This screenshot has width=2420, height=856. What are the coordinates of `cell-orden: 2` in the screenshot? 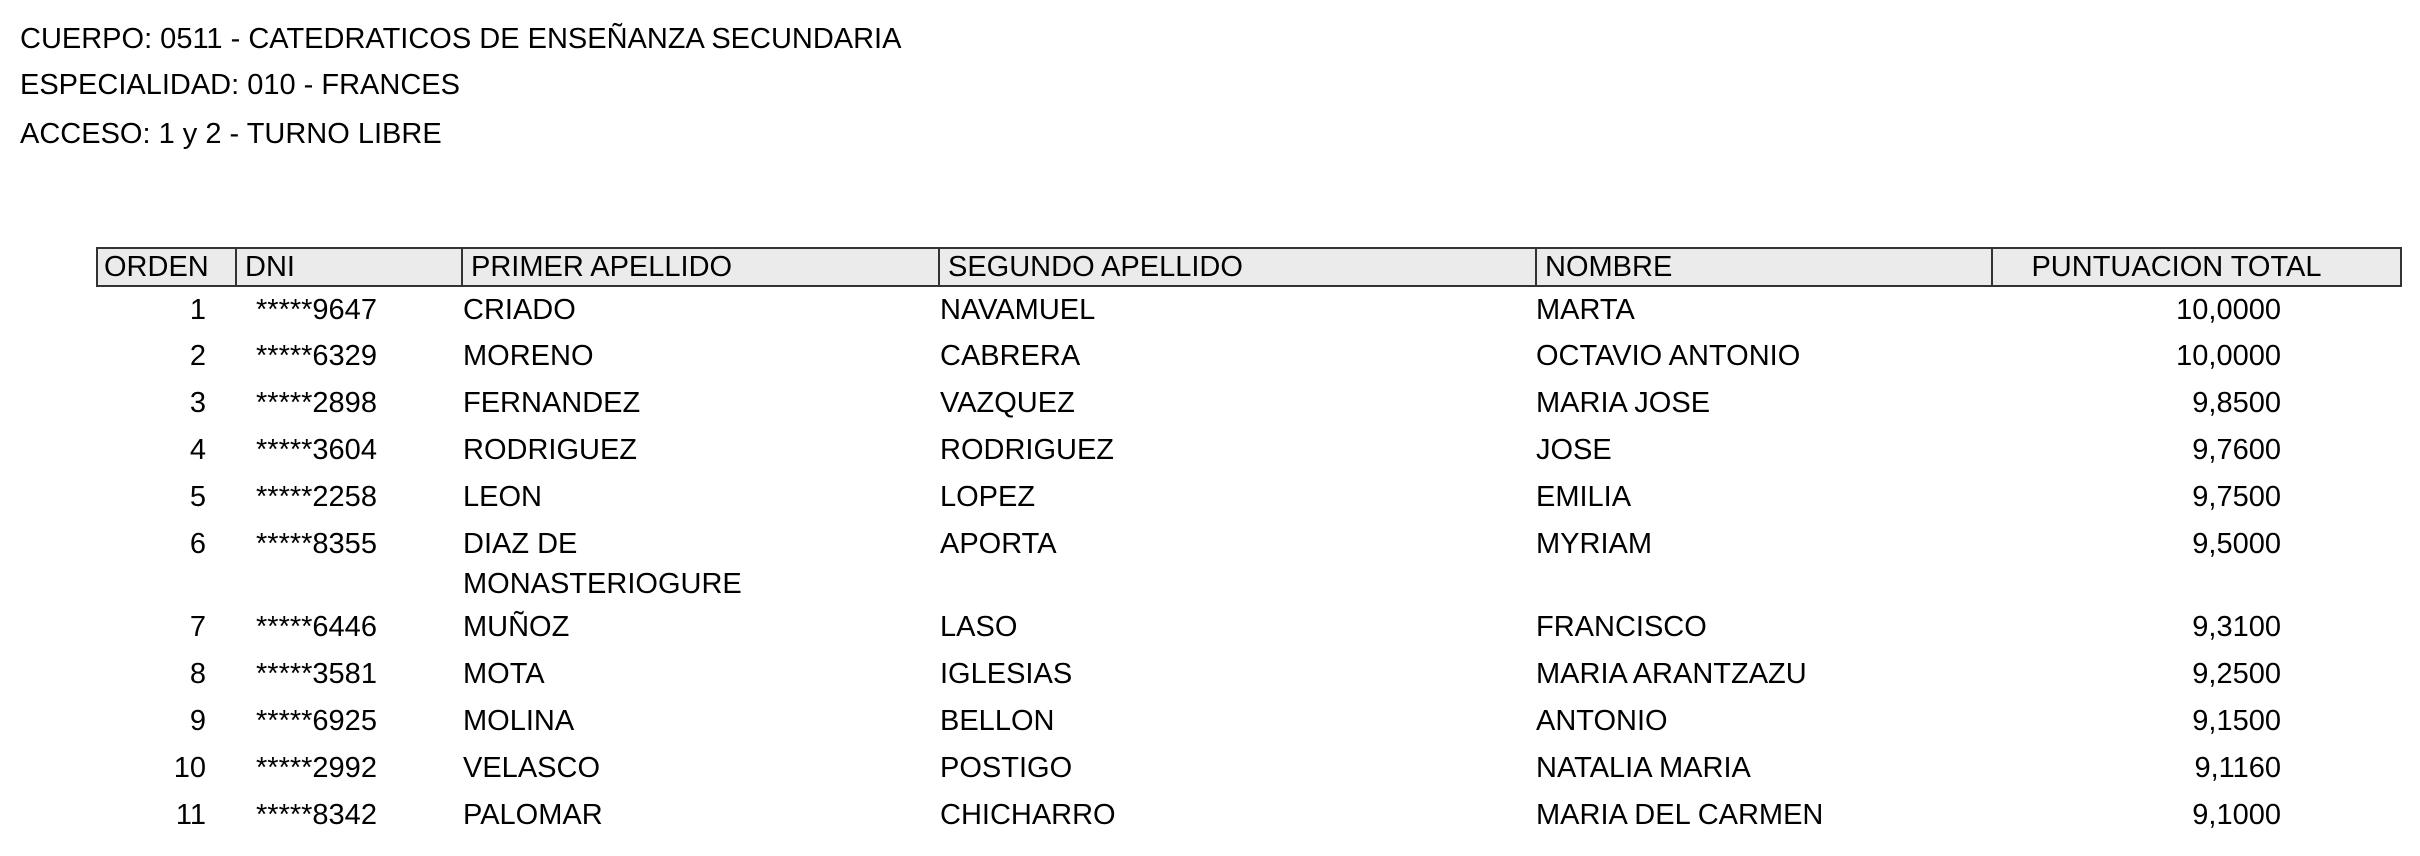 It's located at (197, 356).